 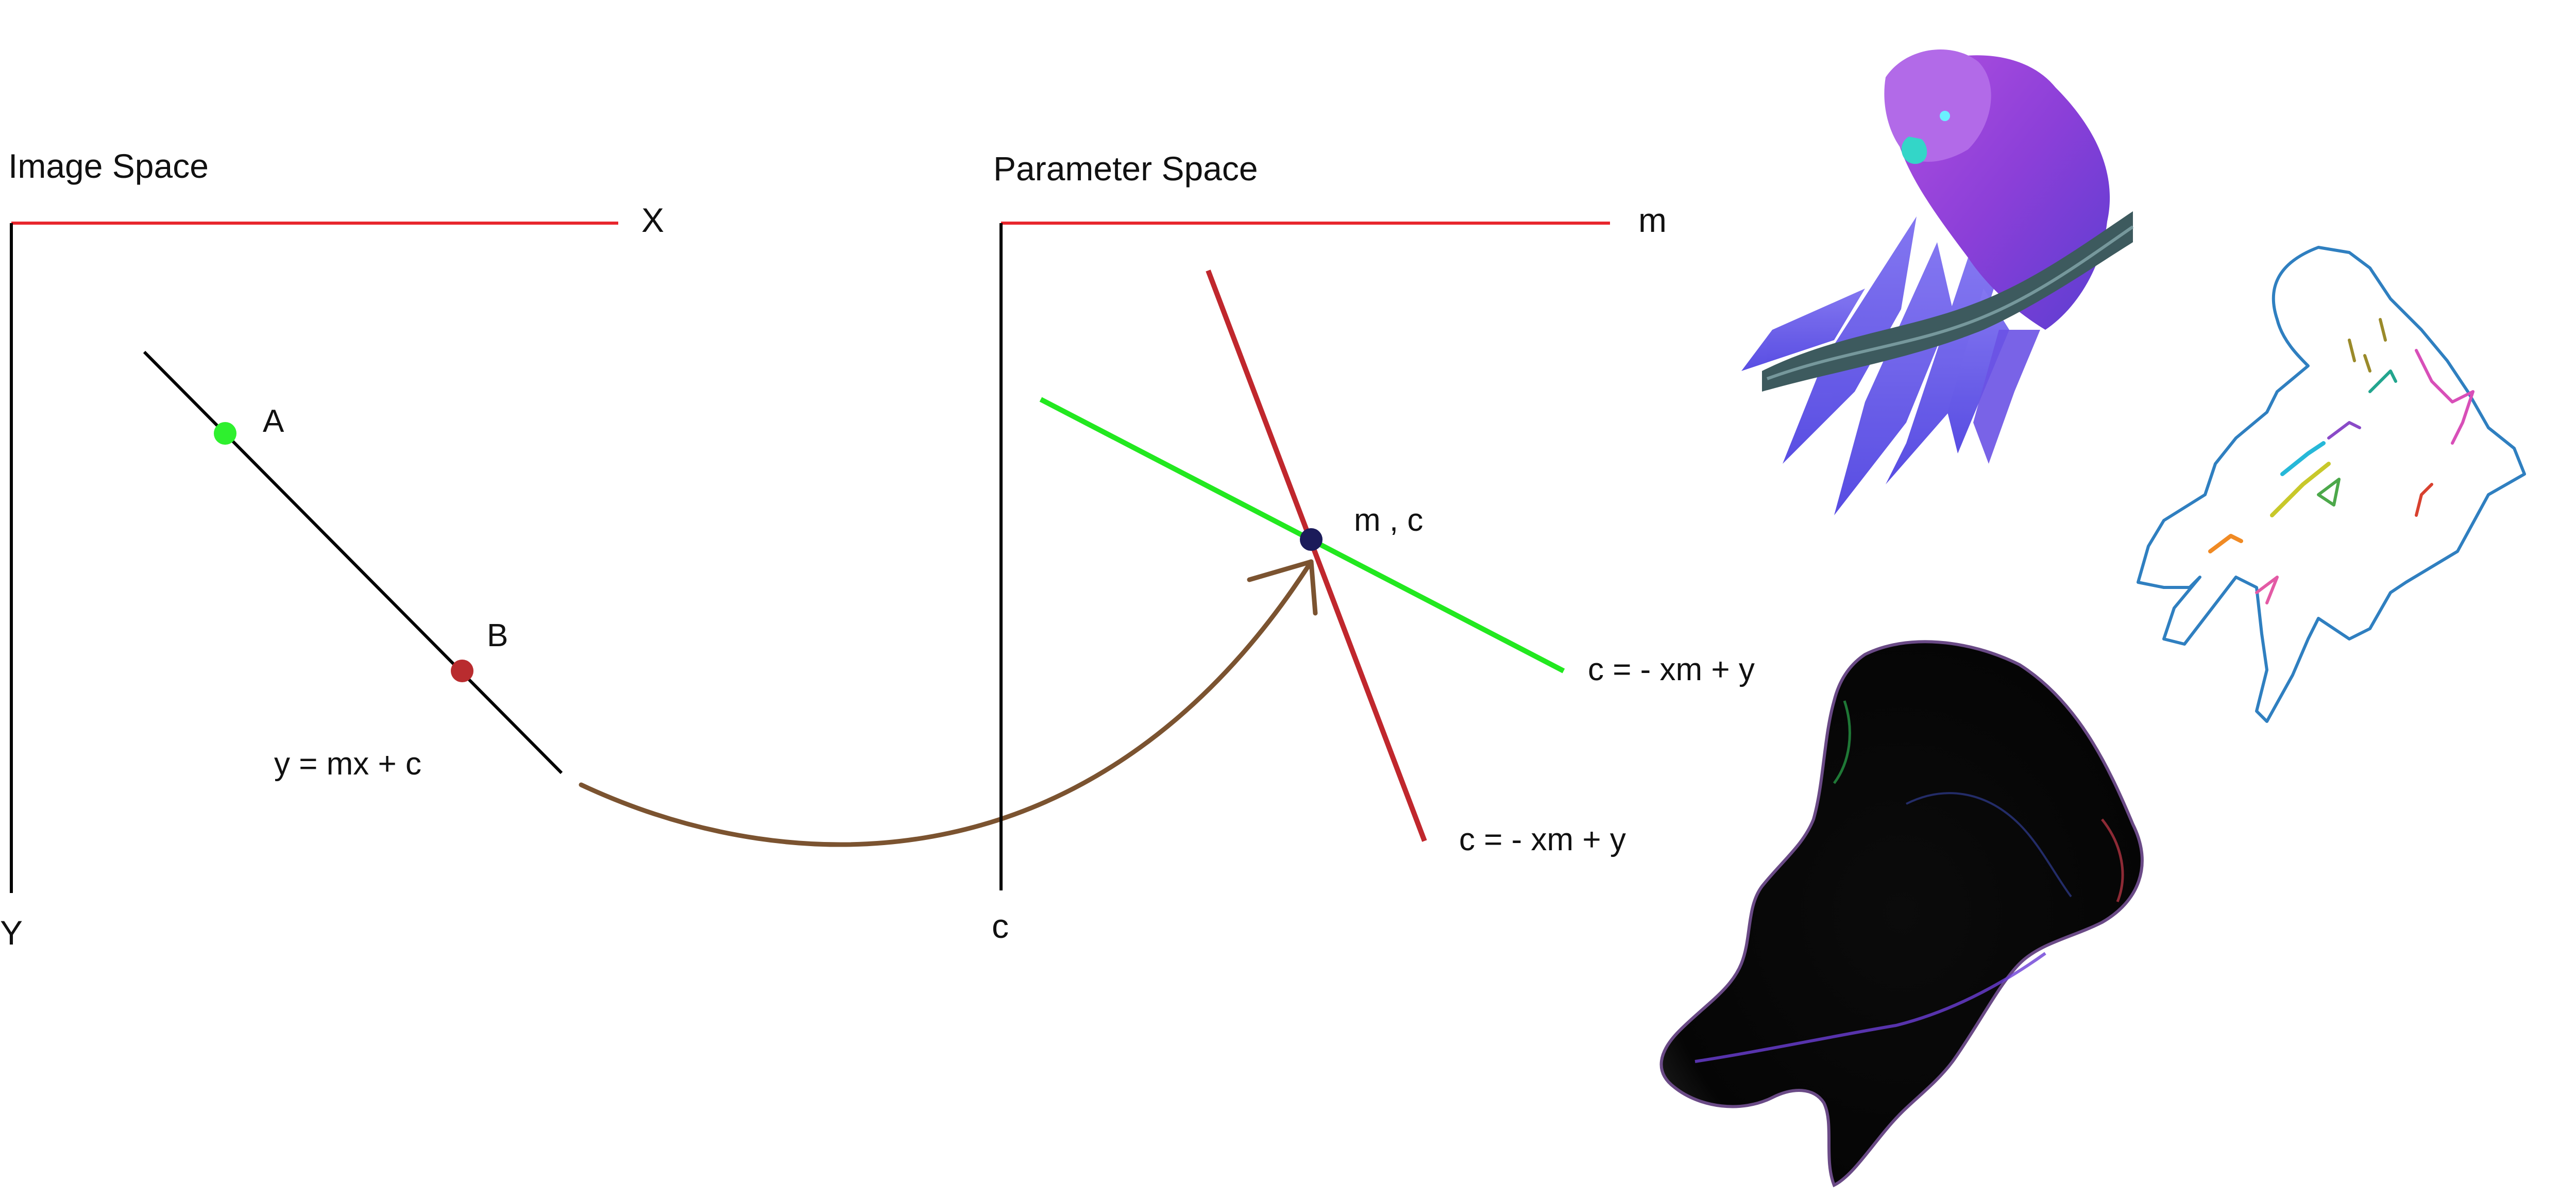 What do you see at coordinates (1652, 220) in the screenshot?
I see `parameter-space-m-label: m` at bounding box center [1652, 220].